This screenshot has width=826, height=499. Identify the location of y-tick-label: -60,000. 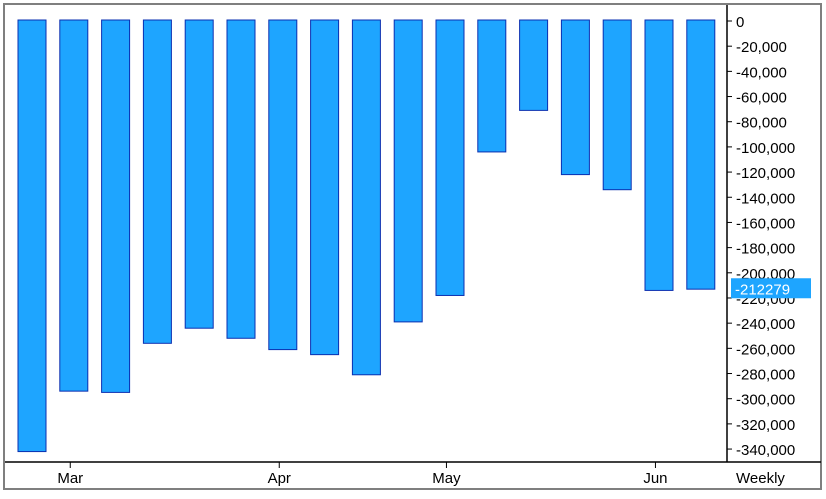
(761, 98).